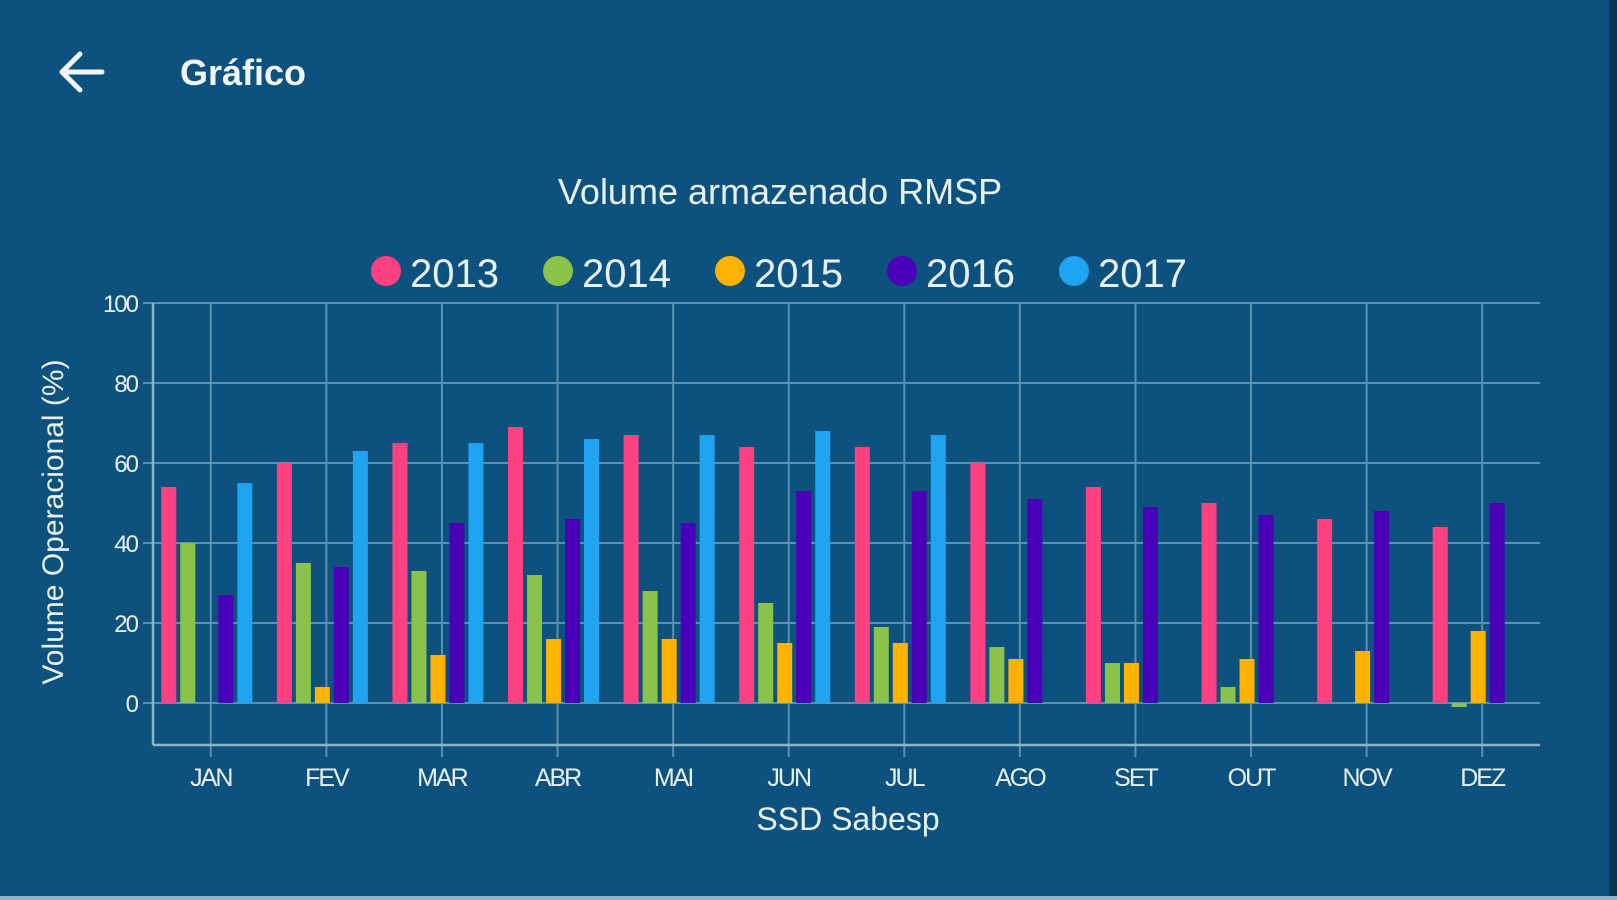 Image resolution: width=1617 pixels, height=900 pixels. What do you see at coordinates (1131, 683) in the screenshot?
I see `bar-2015-set` at bounding box center [1131, 683].